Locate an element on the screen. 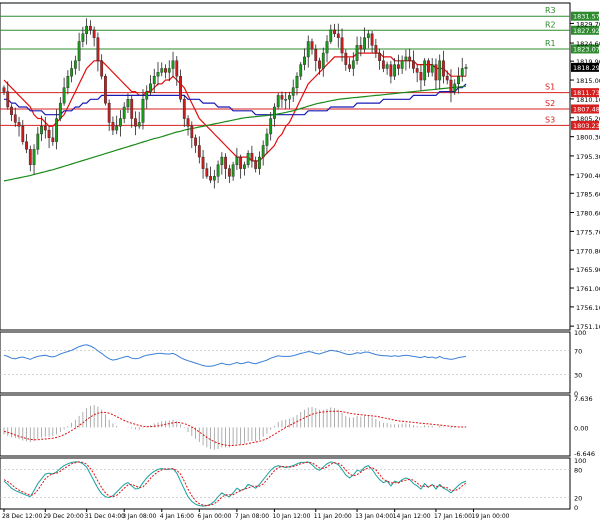 This screenshot has height=520, width=600. price-tick-label: 1770.80 is located at coordinates (588, 251).